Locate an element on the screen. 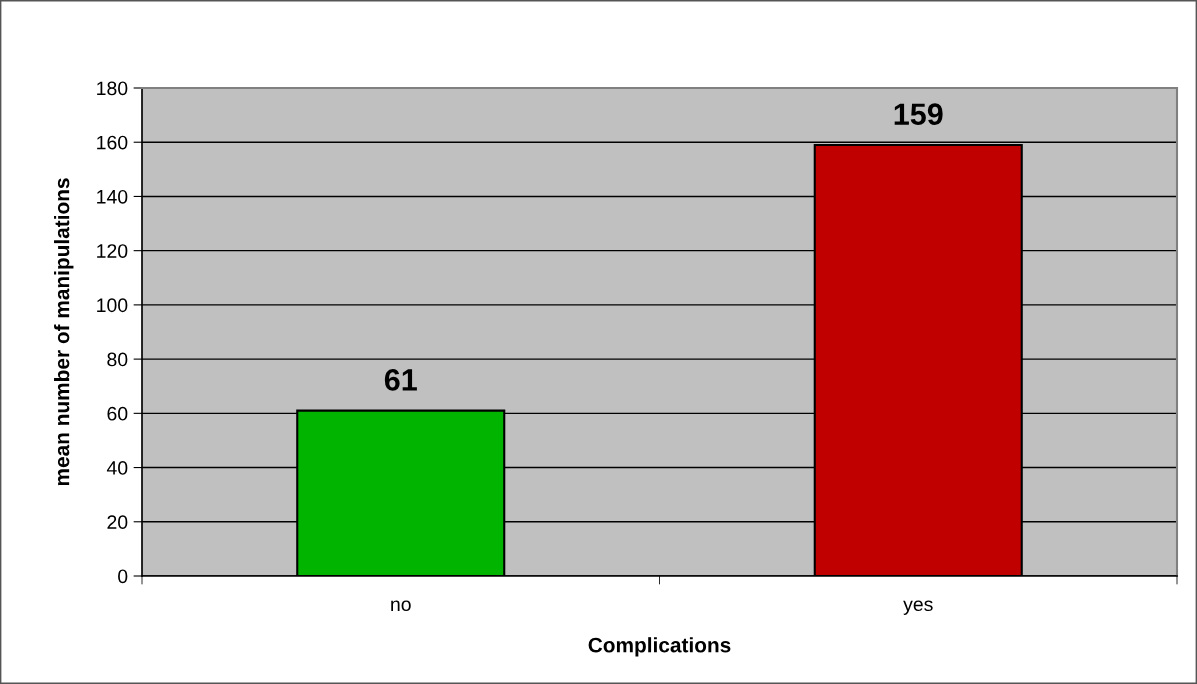 The width and height of the screenshot is (1197, 684). y-tick-label: 40 is located at coordinates (117, 468).